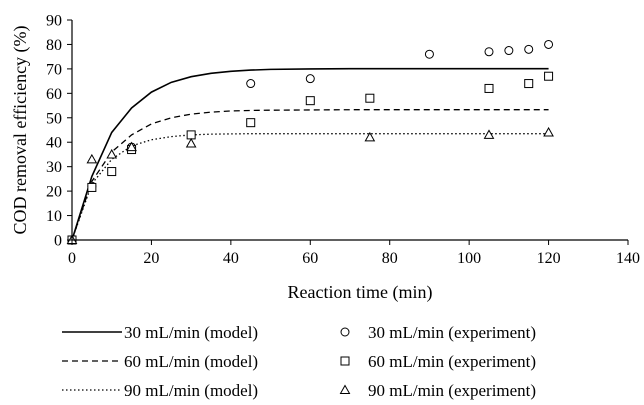  I want to click on y-axis-title: COD removal efficiency (%), so click(20, 129).